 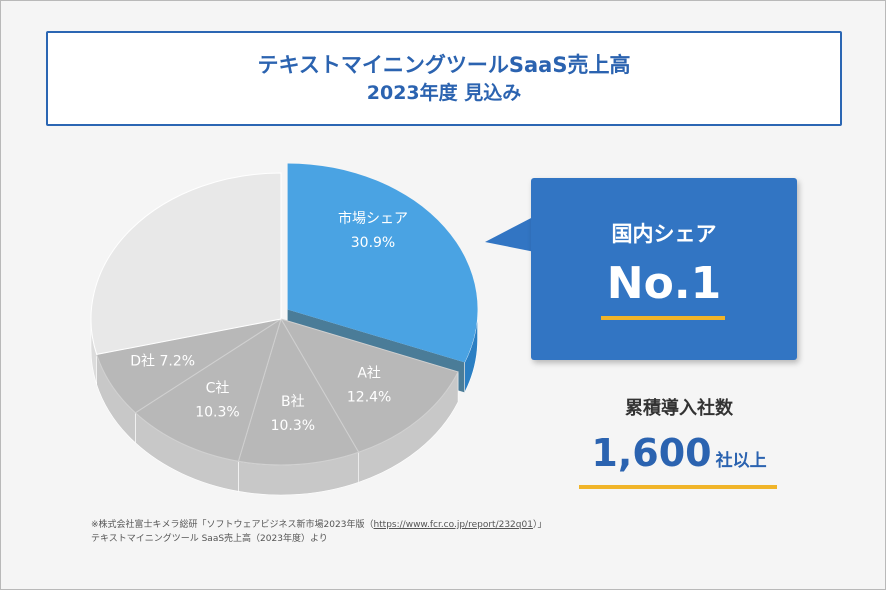 I want to click on slice-A社, so click(x=369, y=385).